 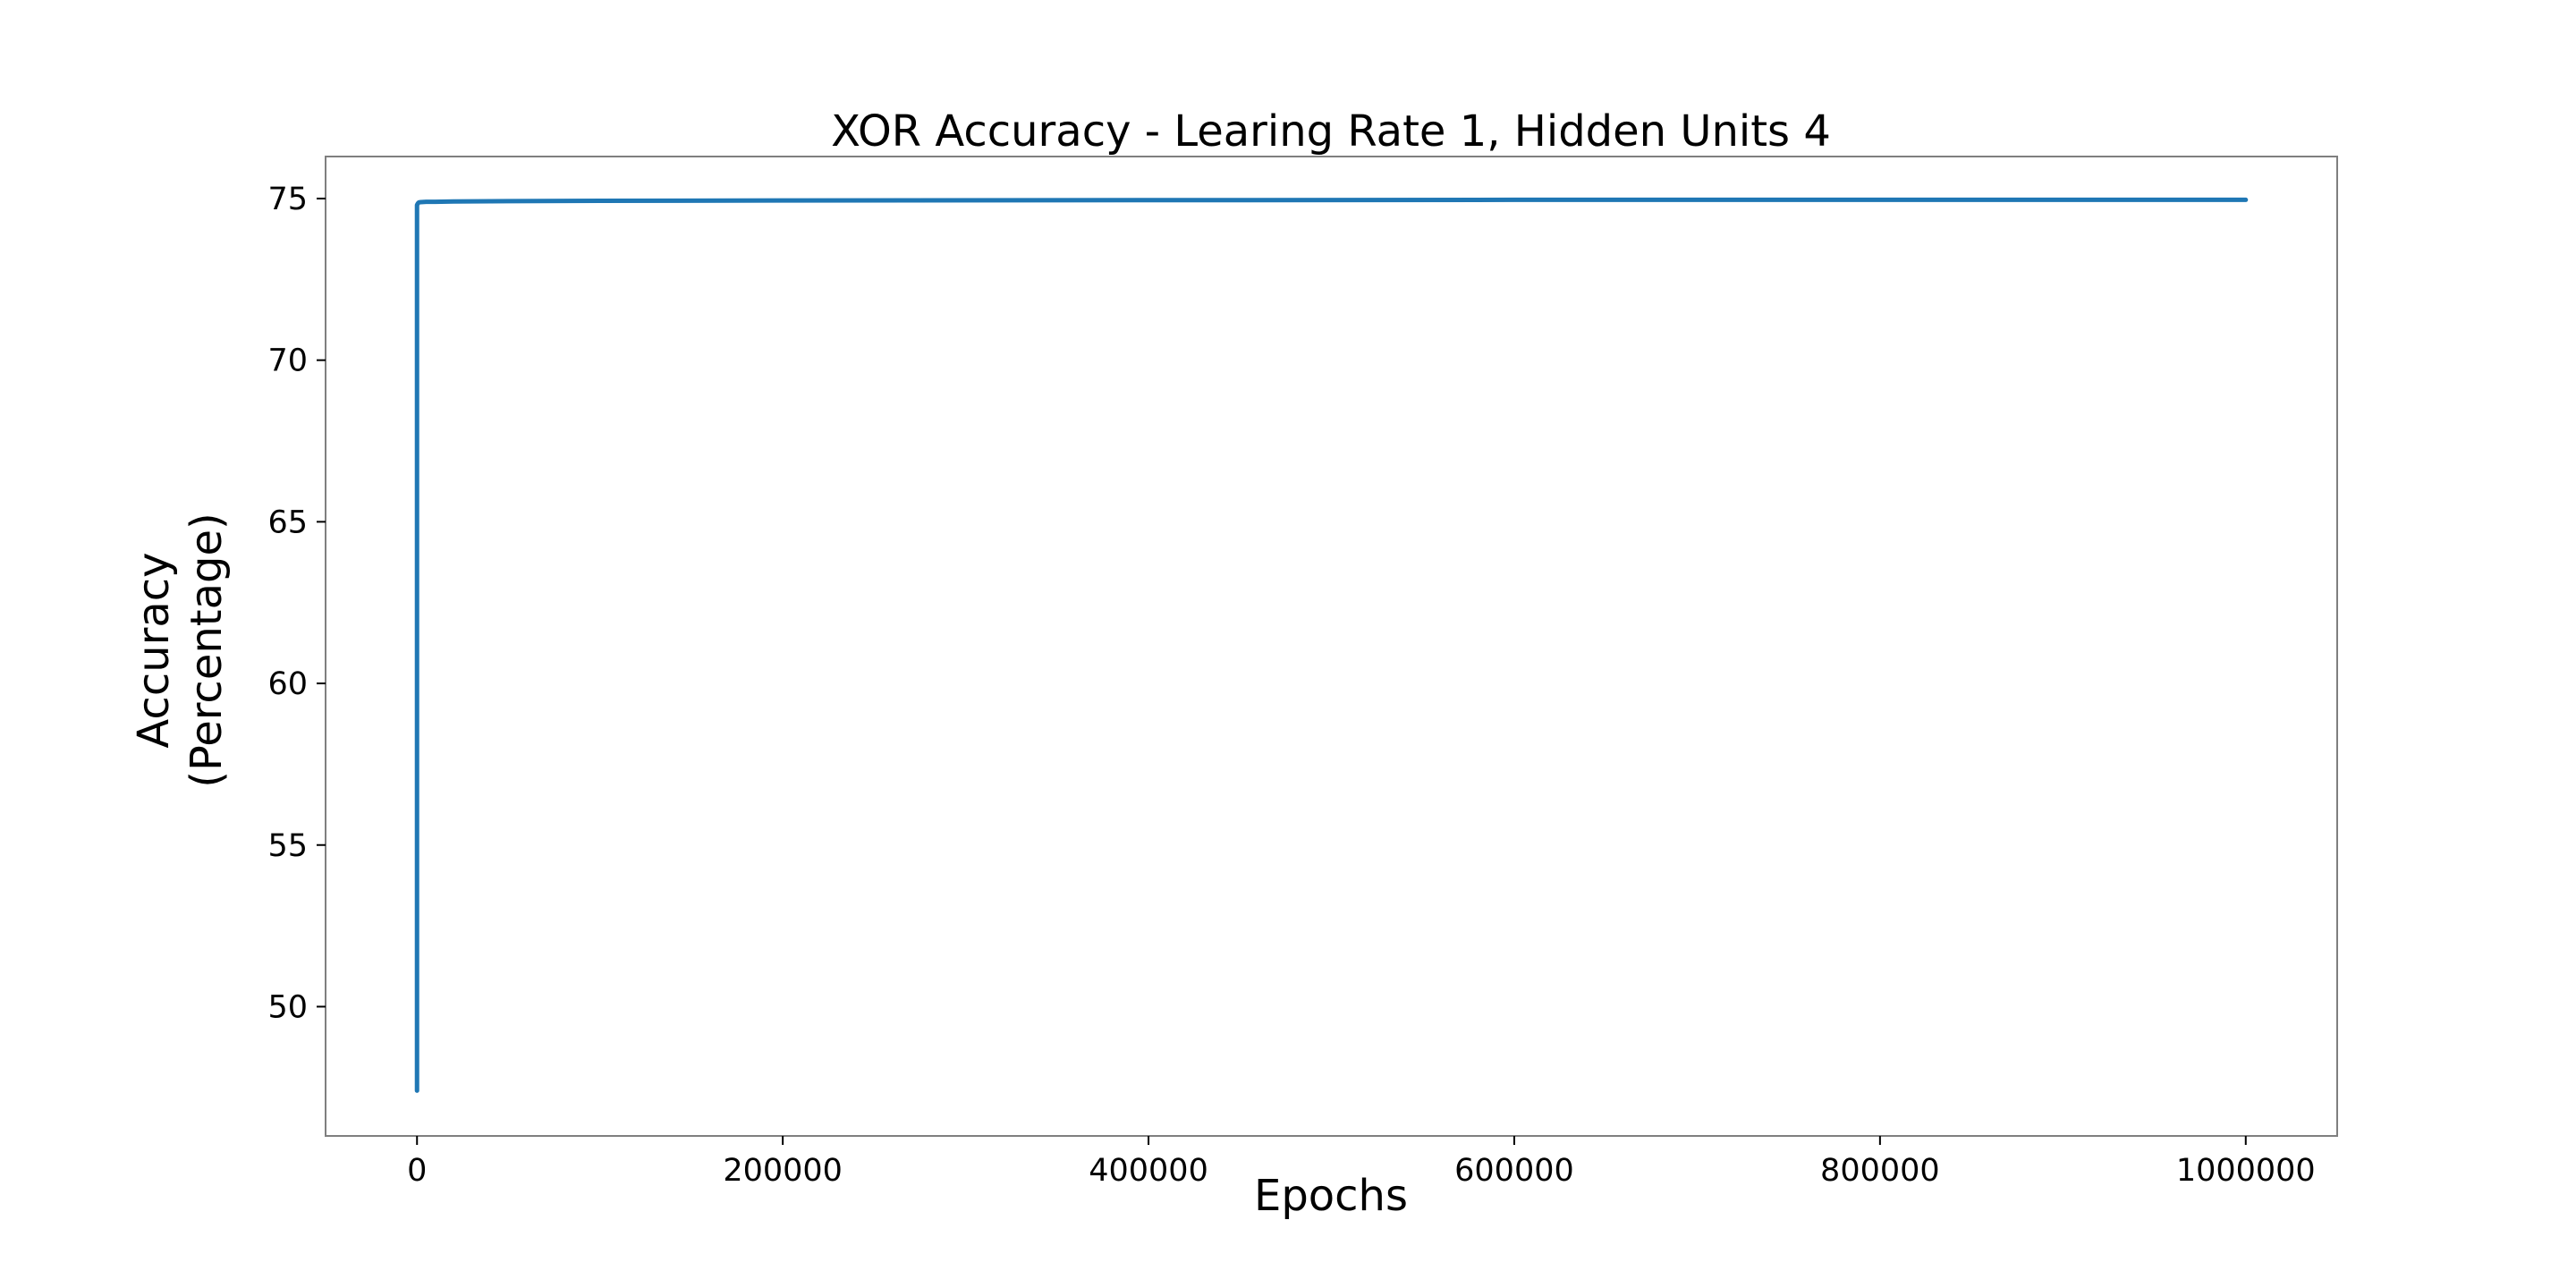 What do you see at coordinates (287, 846) in the screenshot?
I see `y-tick-label: 55` at bounding box center [287, 846].